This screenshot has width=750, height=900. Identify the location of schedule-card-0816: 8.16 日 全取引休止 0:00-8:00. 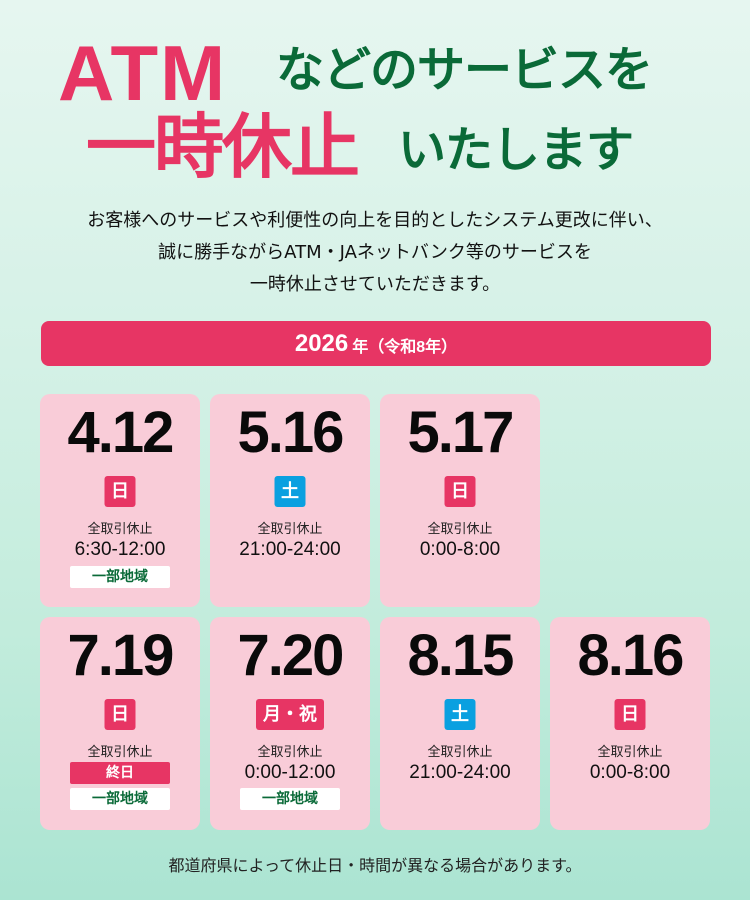
(630, 723).